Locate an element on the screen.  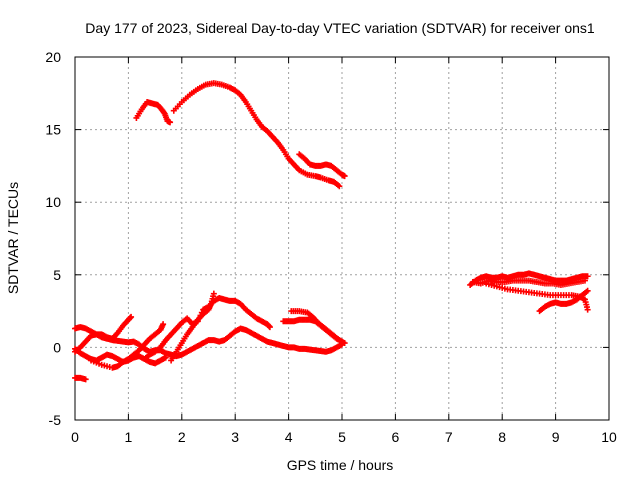
series-trace-j is located at coordinates (312, 330).